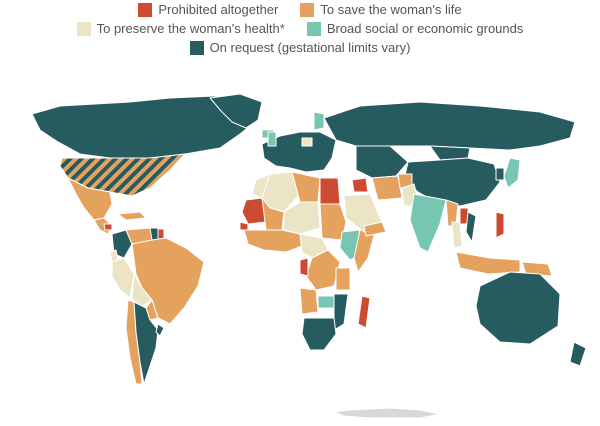  What do you see at coordinates (375, 229) in the screenshot?
I see `map-region-yemen` at bounding box center [375, 229].